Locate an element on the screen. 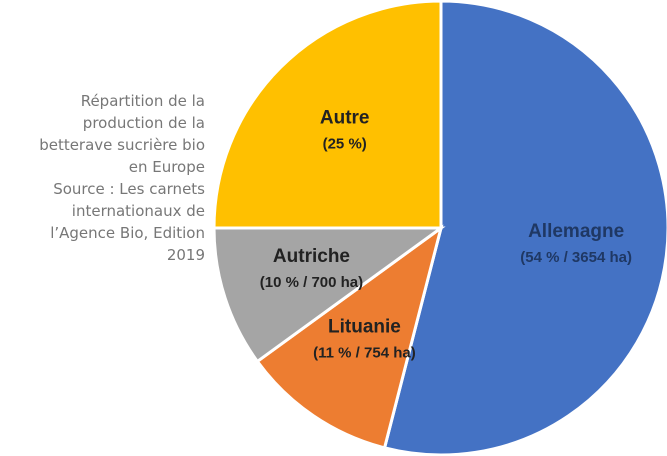 The height and width of the screenshot is (456, 667). slice-value-label: (11 % / 754 ha) is located at coordinates (364, 353).